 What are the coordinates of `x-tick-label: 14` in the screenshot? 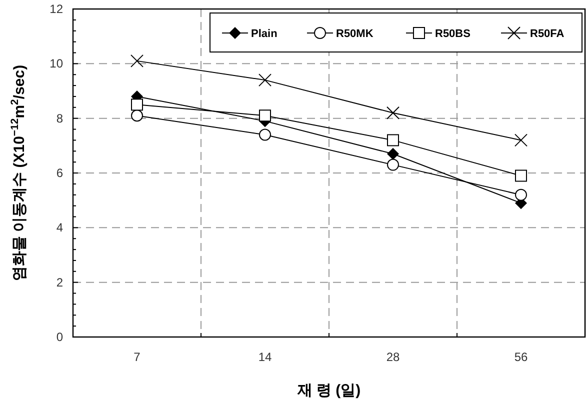 It's located at (265, 357).